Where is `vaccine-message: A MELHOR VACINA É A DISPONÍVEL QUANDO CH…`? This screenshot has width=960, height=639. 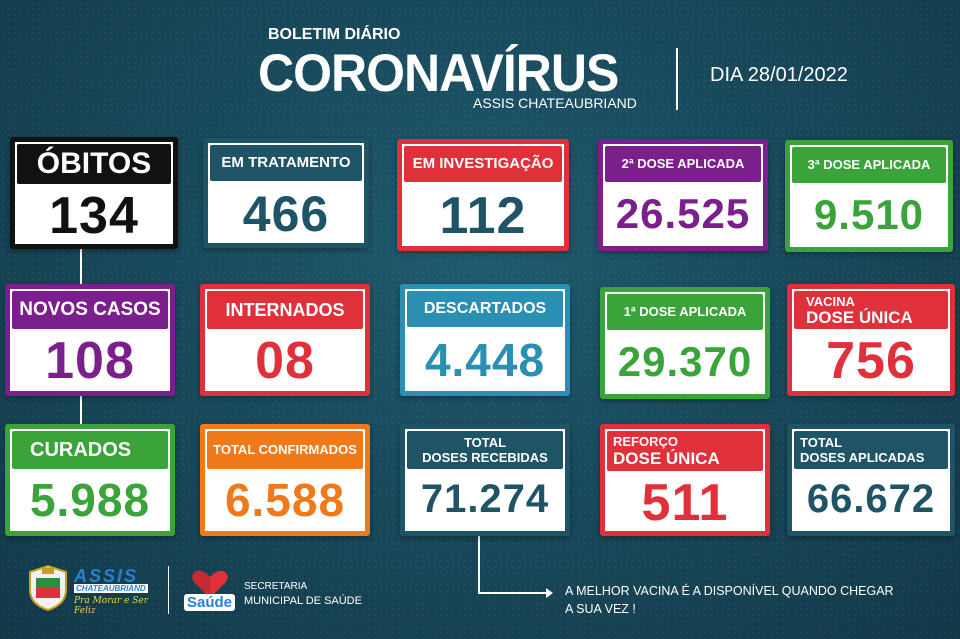 vaccine-message: A MELHOR VACINA É A DISPONÍVEL QUANDO CH… is located at coordinates (729, 600).